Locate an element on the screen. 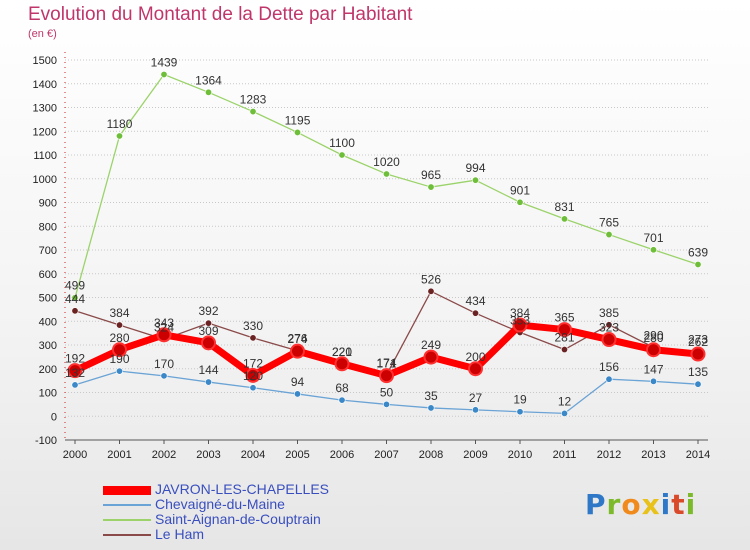 The width and height of the screenshot is (750, 550). data-label: 324 is located at coordinates (164, 327).